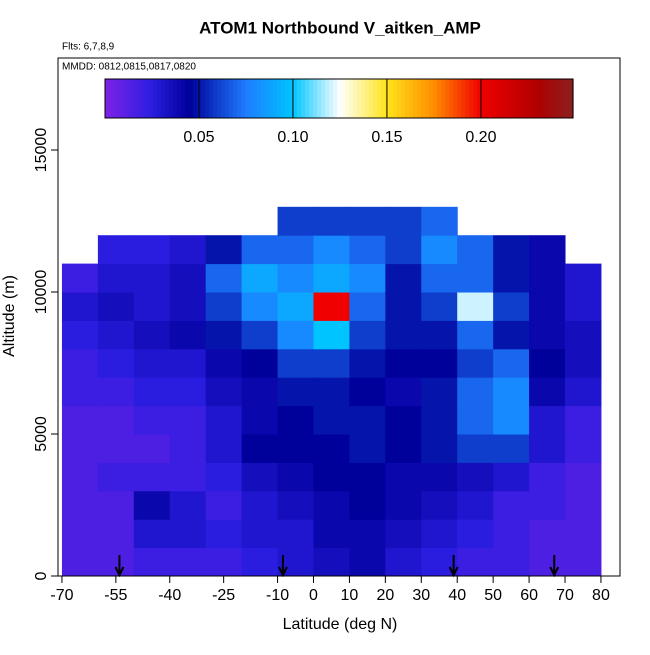 The image size is (650, 655). I want to click on y-tick-label: 5000, so click(41, 434).